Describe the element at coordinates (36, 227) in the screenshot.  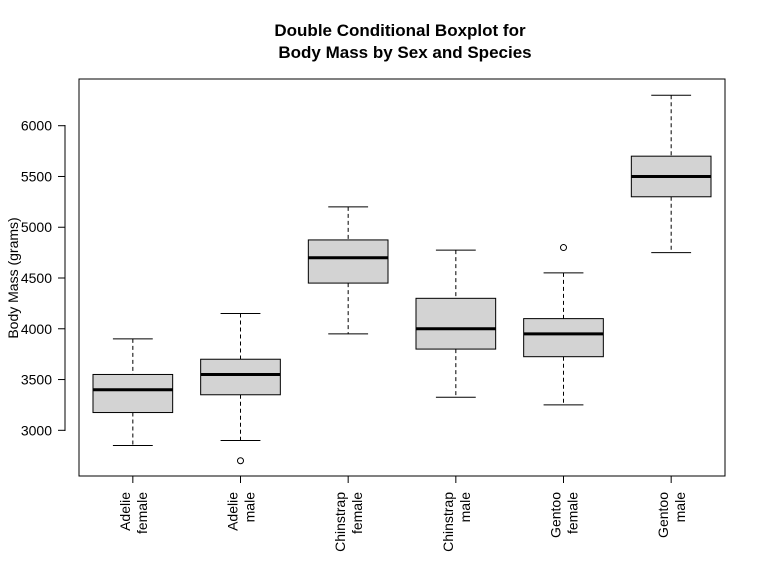
I see `y-tick-label: 5000` at that location.